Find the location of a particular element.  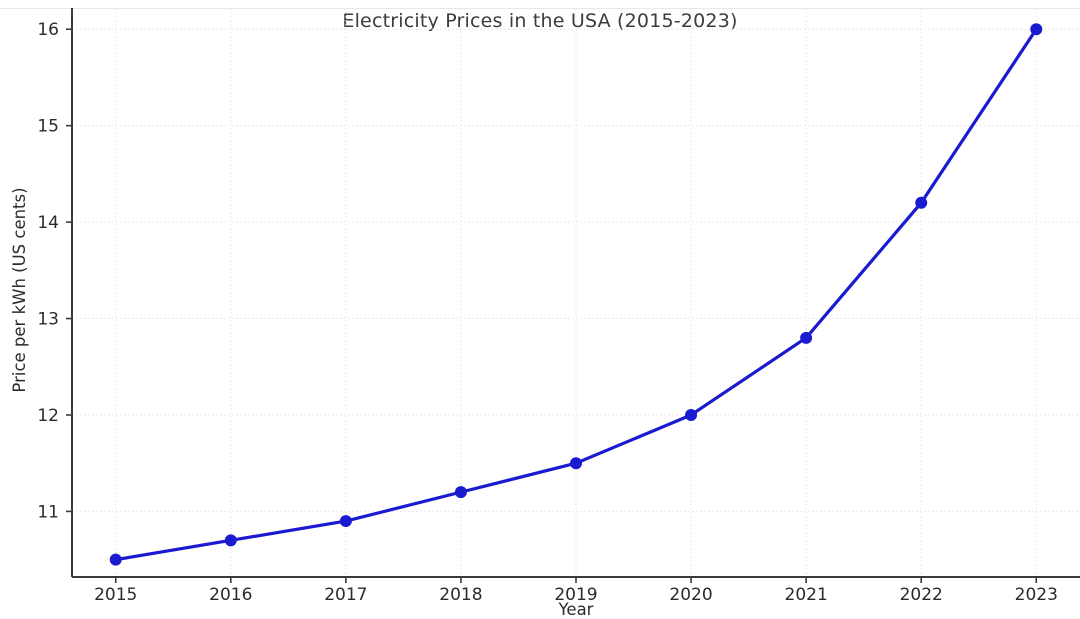

x-axis-label-clip: Year is located at coordinates (576, 610).